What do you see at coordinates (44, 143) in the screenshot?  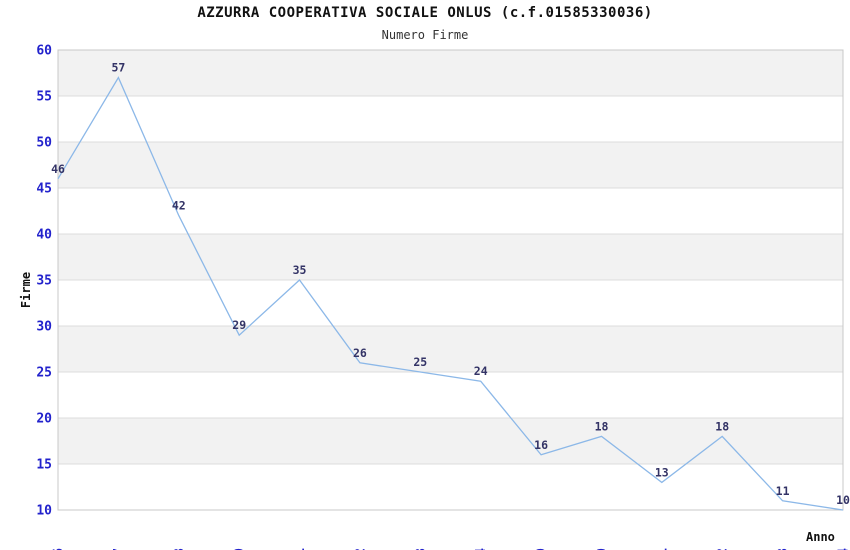 I see `y-tick-label: 50` at bounding box center [44, 143].